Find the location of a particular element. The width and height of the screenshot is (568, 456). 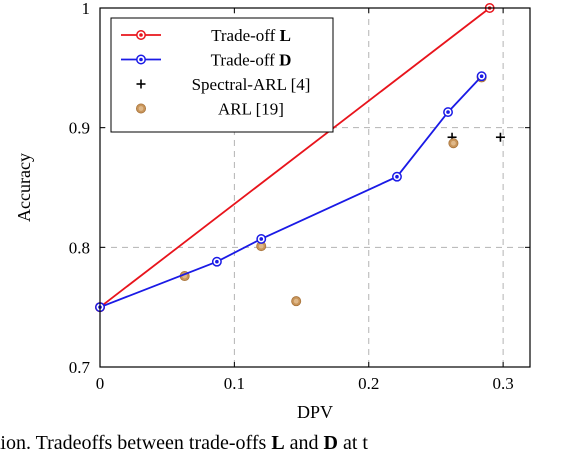

legend-entry-1: Trade-off D is located at coordinates (206, 60).